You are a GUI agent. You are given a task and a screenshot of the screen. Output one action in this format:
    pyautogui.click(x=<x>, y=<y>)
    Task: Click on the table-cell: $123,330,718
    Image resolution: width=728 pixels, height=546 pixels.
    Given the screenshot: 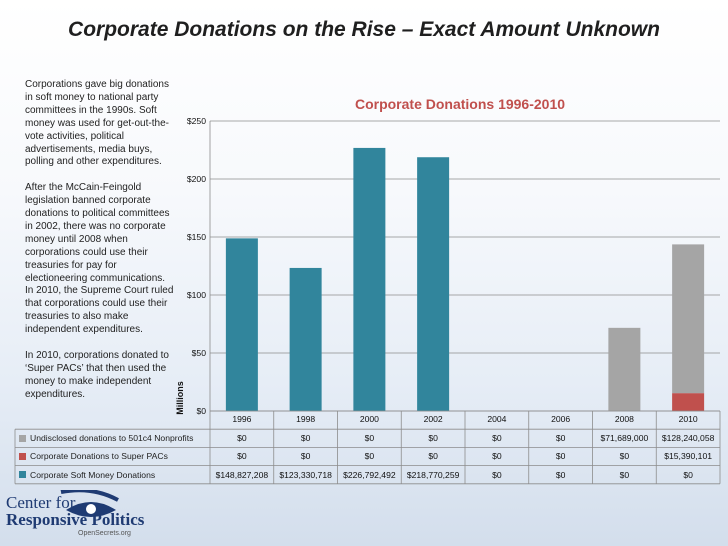 What is the action you would take?
    pyautogui.click(x=305, y=474)
    